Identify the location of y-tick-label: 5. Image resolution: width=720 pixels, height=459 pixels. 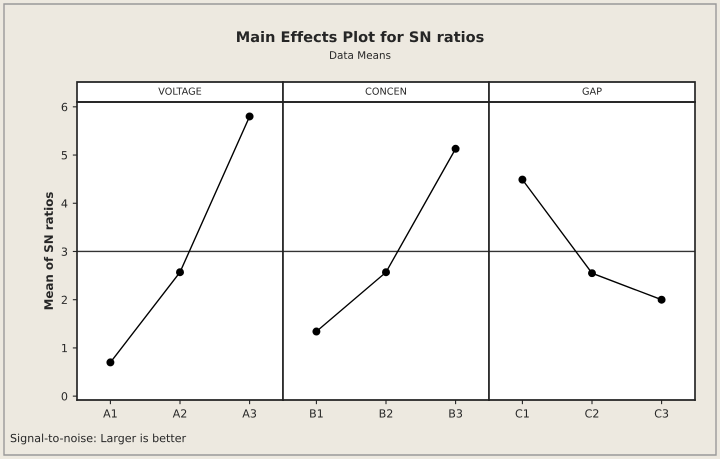
(64, 155).